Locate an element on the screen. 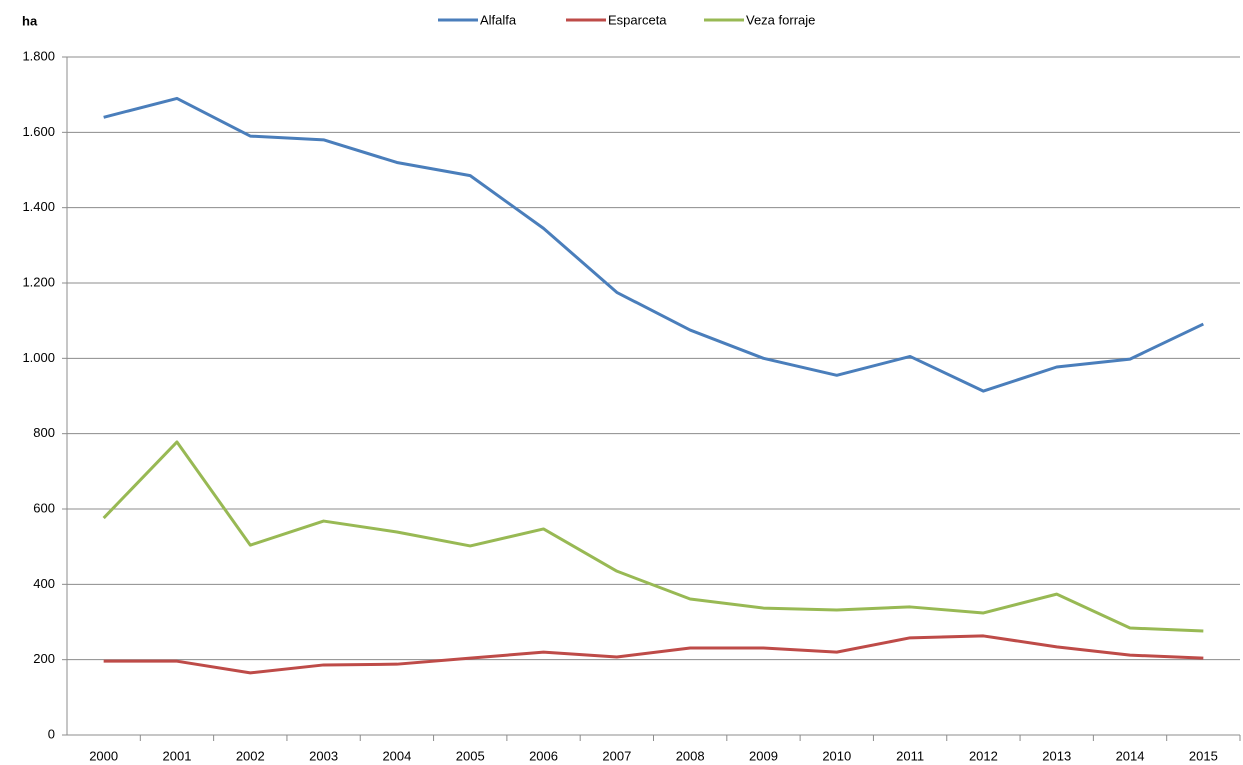 Image resolution: width=1243 pixels, height=765 pixels. x-tick-label: 2001 is located at coordinates (177, 755).